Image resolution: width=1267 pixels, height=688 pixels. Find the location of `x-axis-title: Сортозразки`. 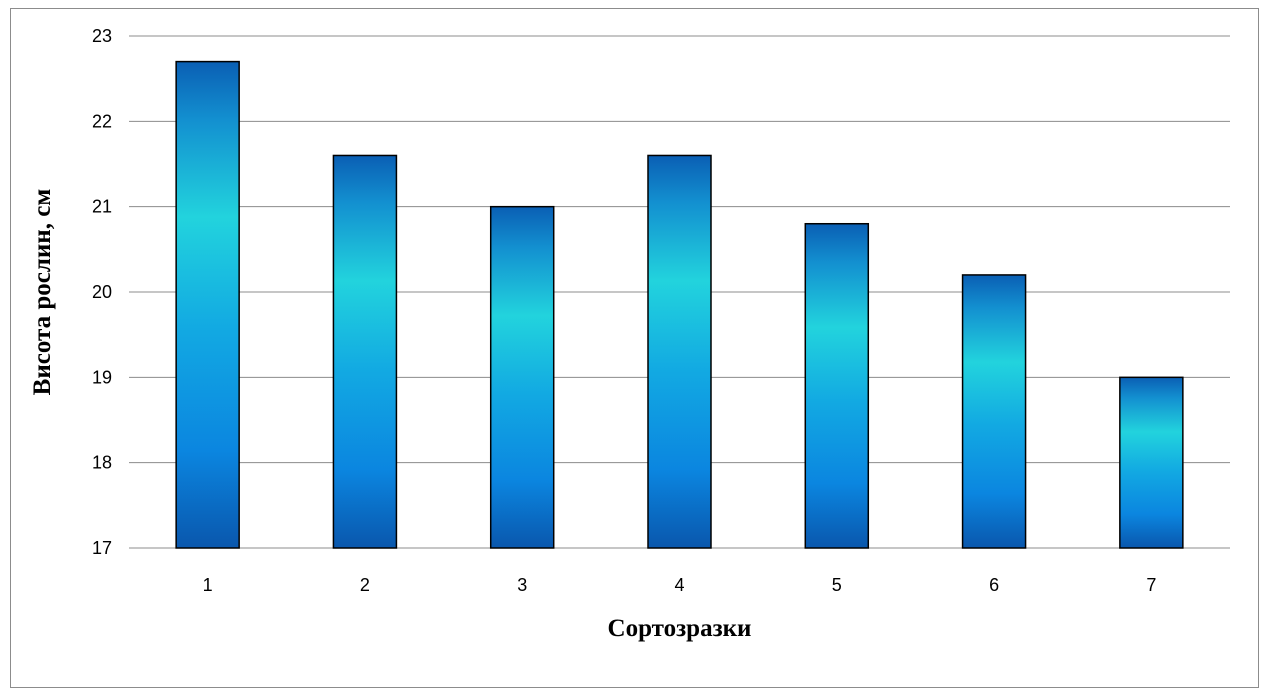

x-axis-title: Сортозразки is located at coordinates (680, 628).